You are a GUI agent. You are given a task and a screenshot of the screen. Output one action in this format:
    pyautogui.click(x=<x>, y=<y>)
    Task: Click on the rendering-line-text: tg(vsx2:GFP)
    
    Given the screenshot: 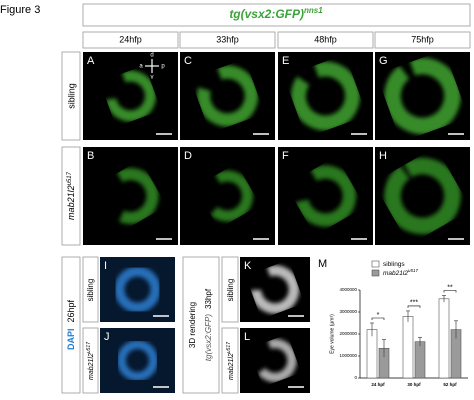 What is the action you would take?
    pyautogui.click(x=208, y=337)
    